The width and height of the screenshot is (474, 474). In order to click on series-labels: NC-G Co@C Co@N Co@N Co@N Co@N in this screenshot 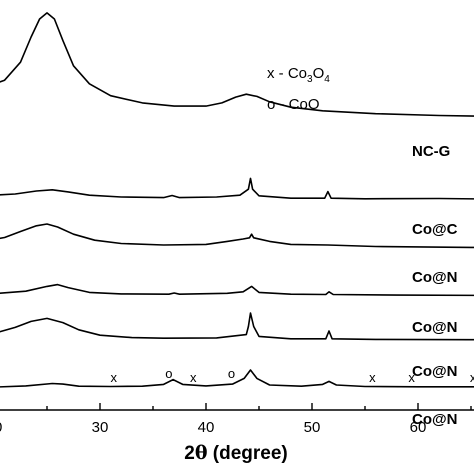, I will do `click(435, 285)`.